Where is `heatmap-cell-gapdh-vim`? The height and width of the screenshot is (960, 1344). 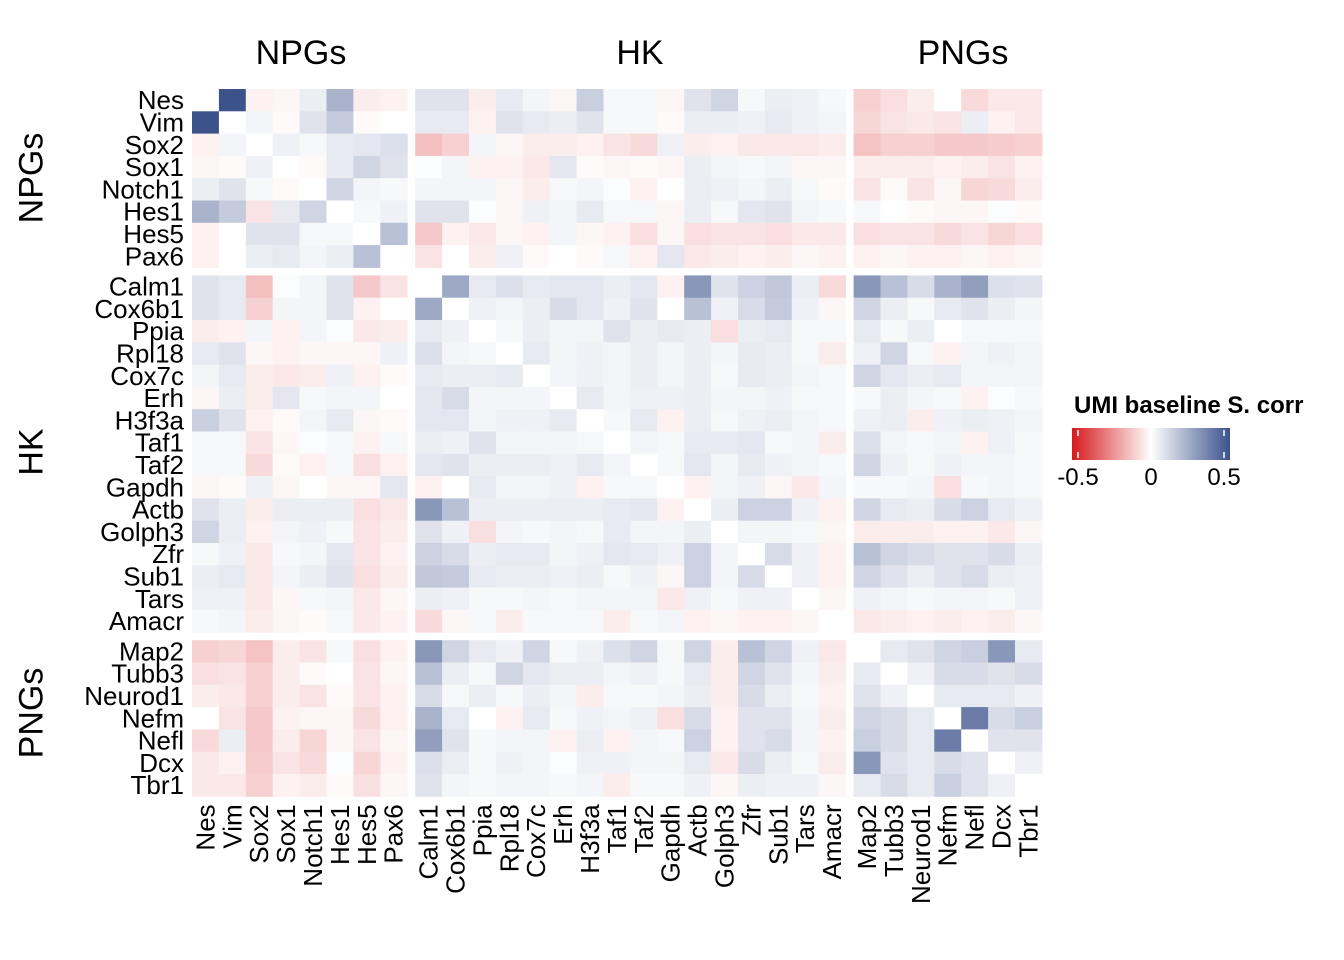 heatmap-cell-gapdh-vim is located at coordinates (232, 487).